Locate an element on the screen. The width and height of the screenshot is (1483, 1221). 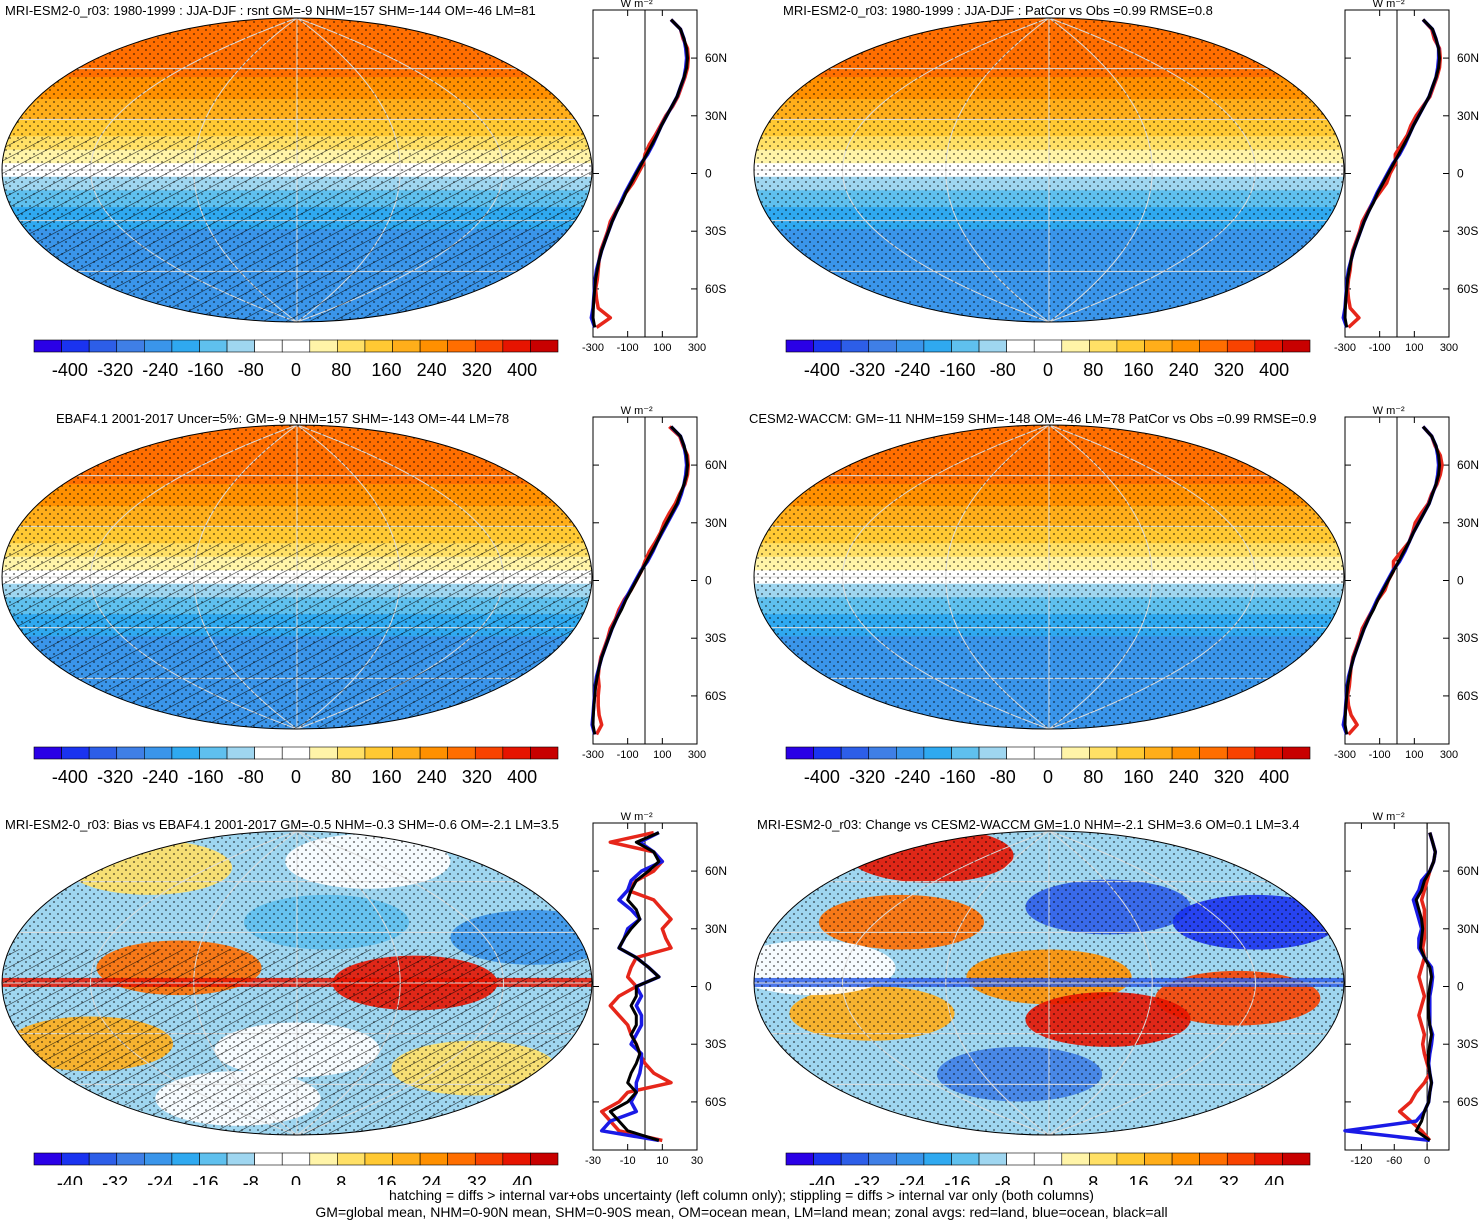
colorbar-6: -40 -32 -24 -16 -8 0 8 16 24 32 40 is located at coordinates (1048, 1168).